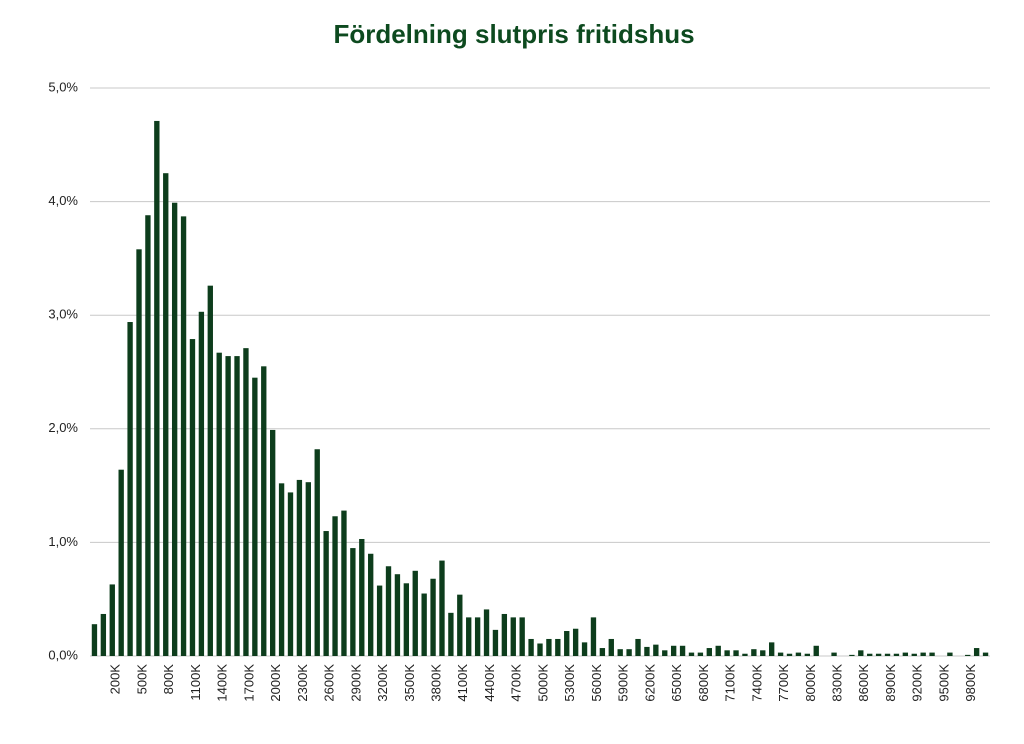  Describe the element at coordinates (836, 683) in the screenshot. I see `x-tick-label: 8300K` at that location.